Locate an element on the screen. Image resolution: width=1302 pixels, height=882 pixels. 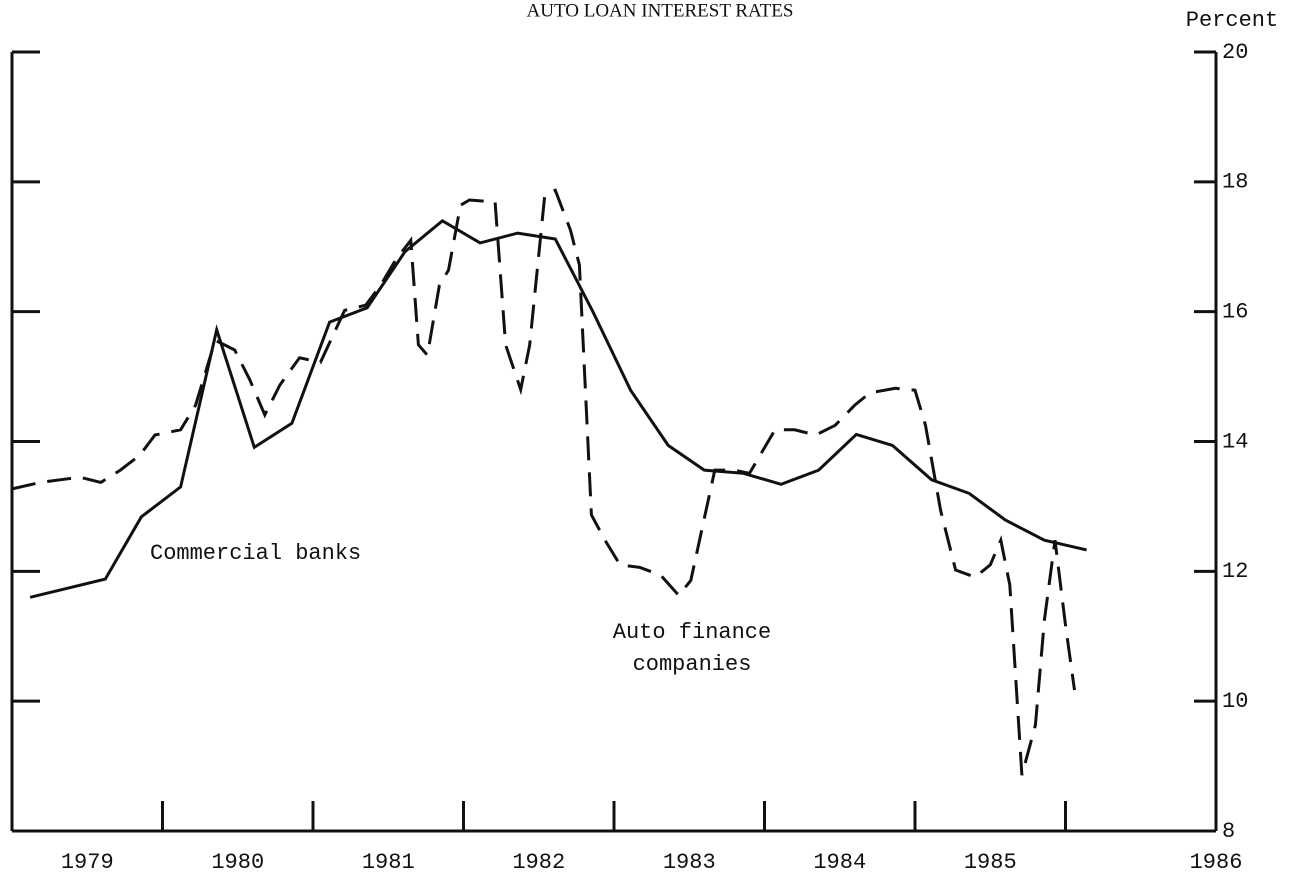
annotation: Auto finance is located at coordinates (692, 632).